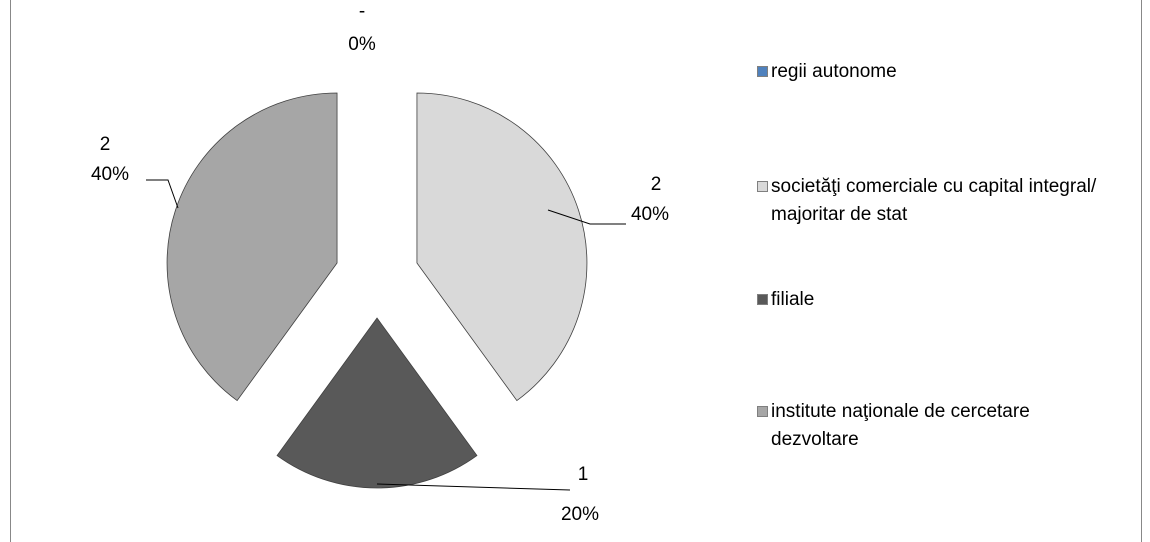 This screenshot has height=542, width=1150. I want to click on legend-item: regii autonome, so click(929, 72).